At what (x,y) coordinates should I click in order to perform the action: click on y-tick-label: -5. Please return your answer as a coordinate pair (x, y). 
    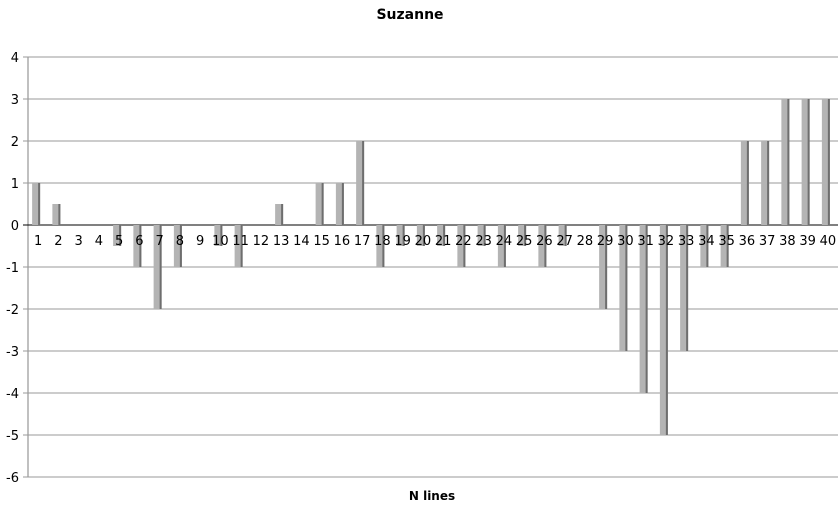
    Looking at the image, I should click on (12, 436).